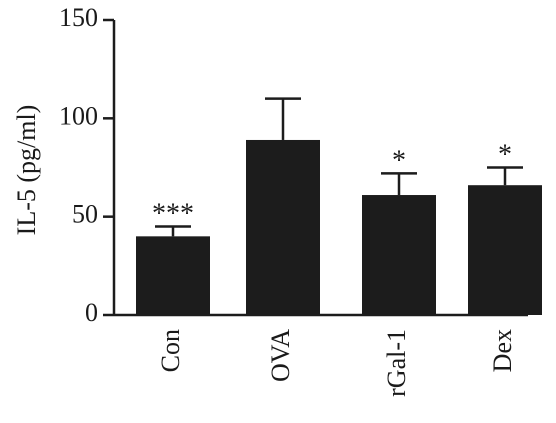 This screenshot has height=423, width=556. I want to click on y-tick-label: 100, so click(78, 115).